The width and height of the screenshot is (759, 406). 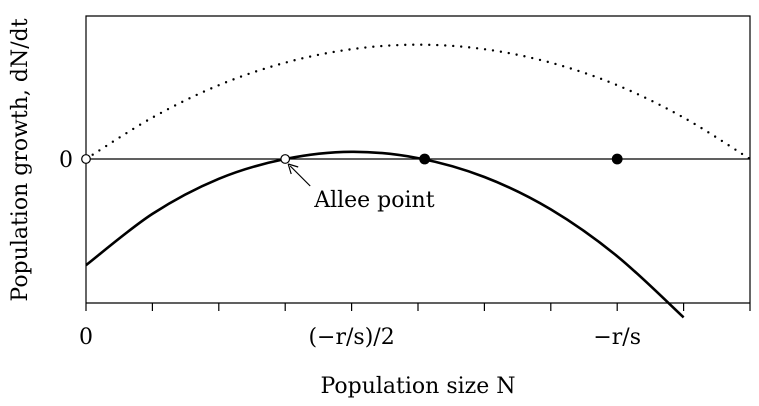 What do you see at coordinates (374, 200) in the screenshot?
I see `annotation-label: Allee point` at bounding box center [374, 200].